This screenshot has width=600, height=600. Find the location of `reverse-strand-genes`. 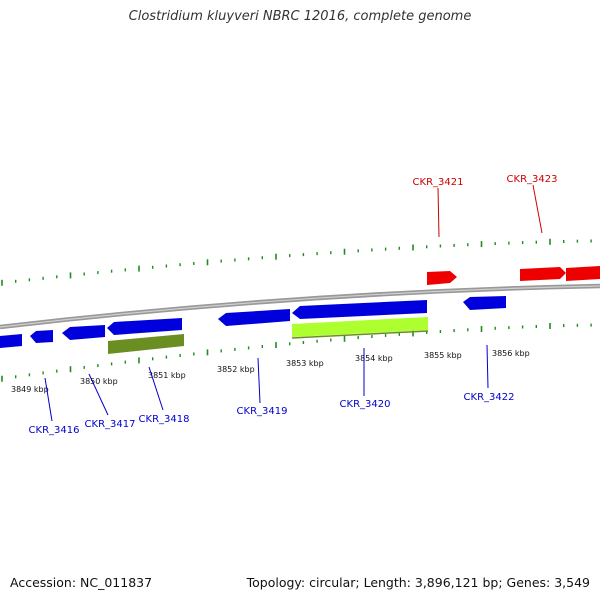

reverse-strand-genes is located at coordinates (253, 322).